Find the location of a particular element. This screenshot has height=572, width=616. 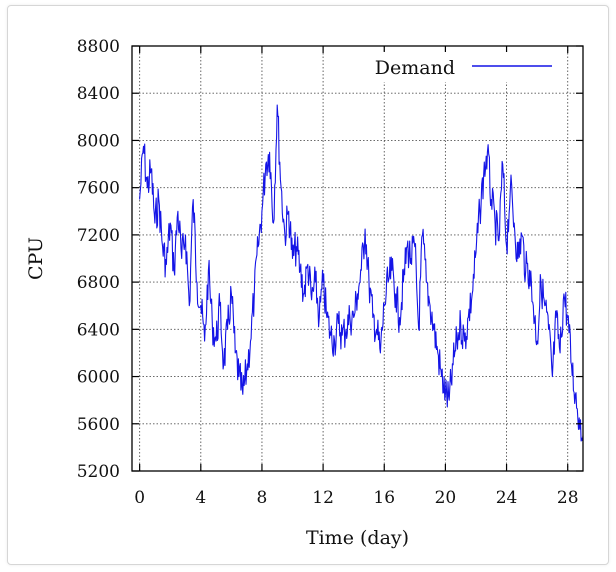

x-tick-label: 28 is located at coordinates (568, 498).